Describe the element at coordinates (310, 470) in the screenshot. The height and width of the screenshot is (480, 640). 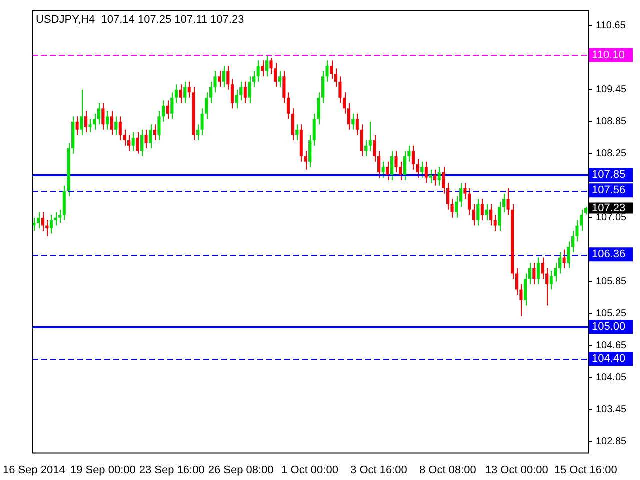
I see `x-tick-label: 1 Oct 00:00` at that location.